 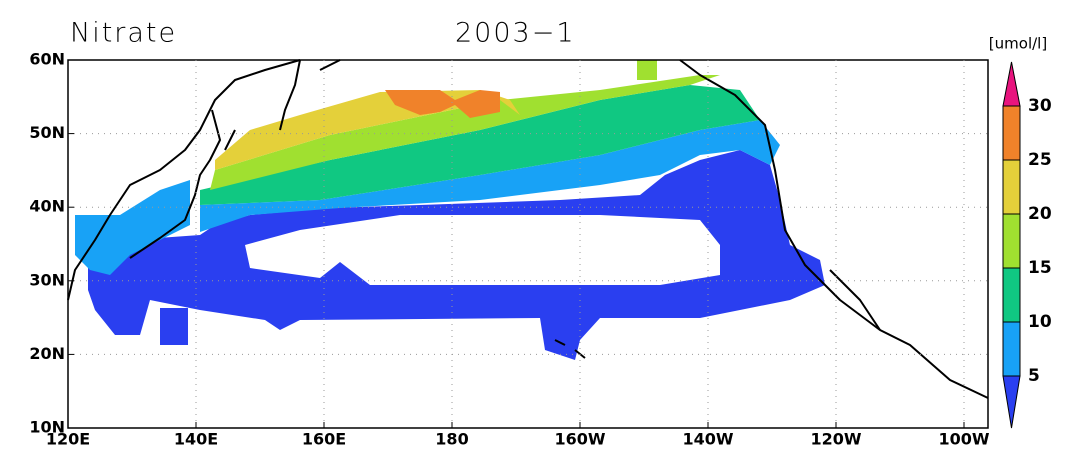 What do you see at coordinates (174, 326) in the screenshot?
I see `field-lt5` at bounding box center [174, 326].